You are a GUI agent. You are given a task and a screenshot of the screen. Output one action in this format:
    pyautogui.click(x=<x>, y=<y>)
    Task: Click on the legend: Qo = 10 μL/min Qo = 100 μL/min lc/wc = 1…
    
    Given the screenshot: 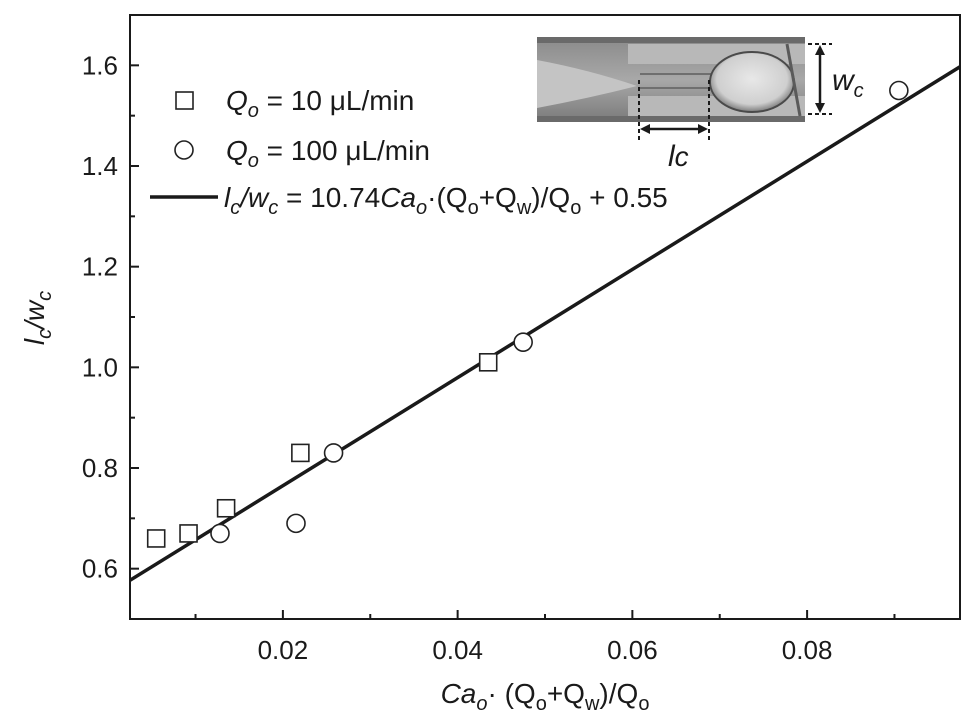 What is the action you would take?
    pyautogui.click(x=409, y=152)
    